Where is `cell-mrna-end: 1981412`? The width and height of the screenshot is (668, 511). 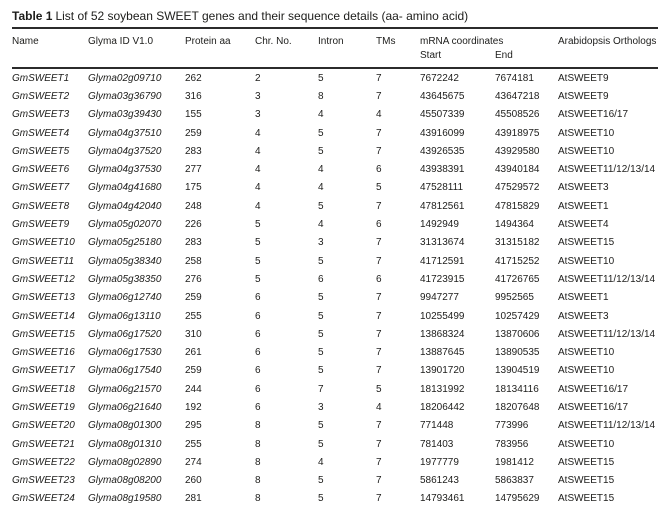 cell-mrna-end: 1981412 is located at coordinates (514, 462).